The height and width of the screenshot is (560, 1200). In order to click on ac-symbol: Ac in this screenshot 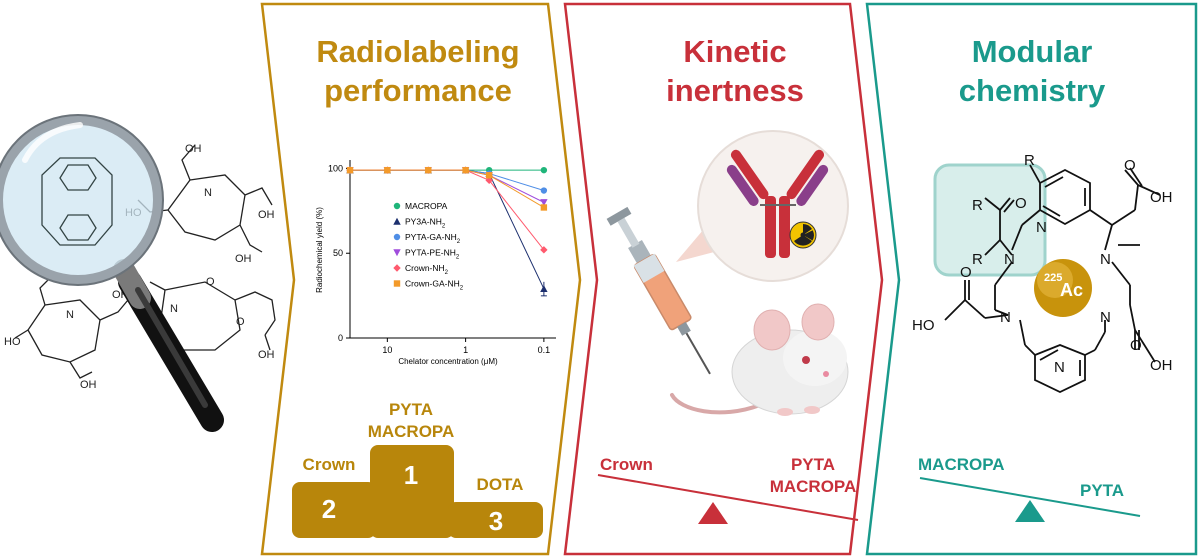, I will do `click(1071, 290)`.